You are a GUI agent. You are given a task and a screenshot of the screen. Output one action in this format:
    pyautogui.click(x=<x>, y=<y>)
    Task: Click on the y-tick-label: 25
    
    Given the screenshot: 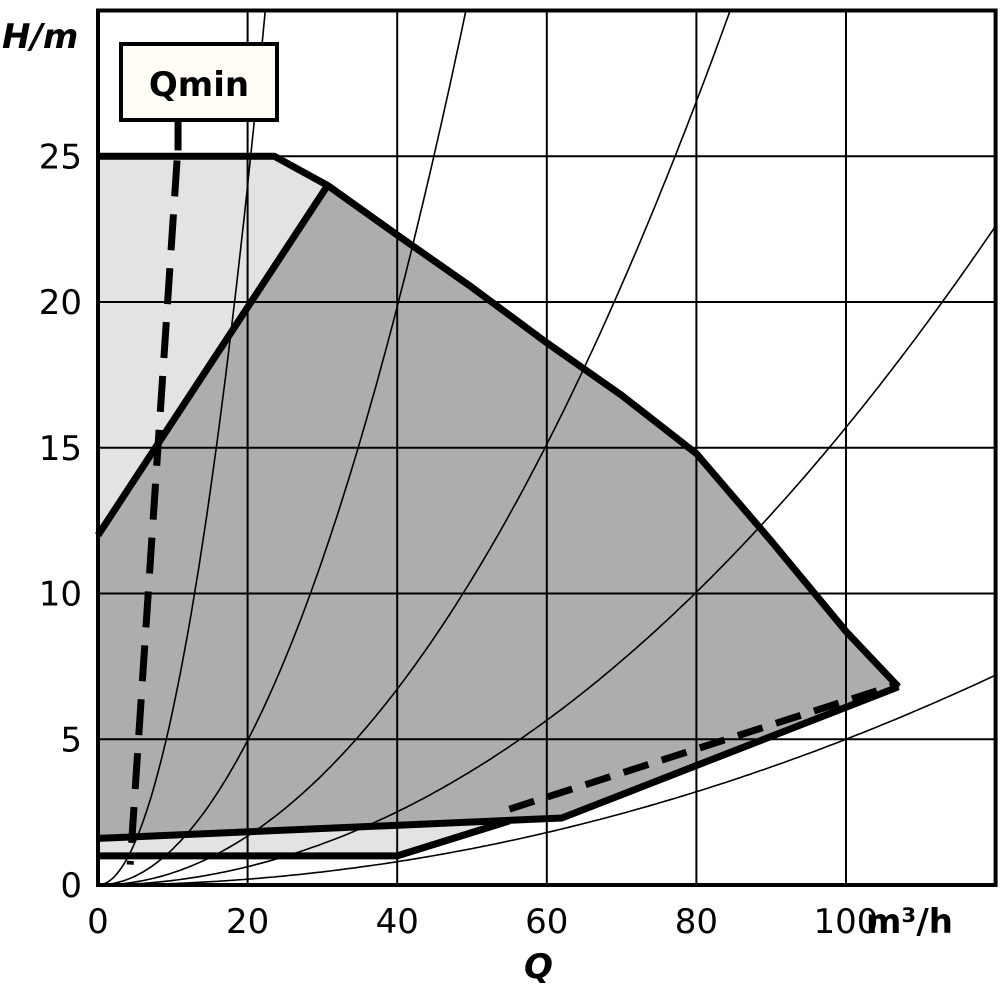 What is the action you would take?
    pyautogui.click(x=60, y=157)
    